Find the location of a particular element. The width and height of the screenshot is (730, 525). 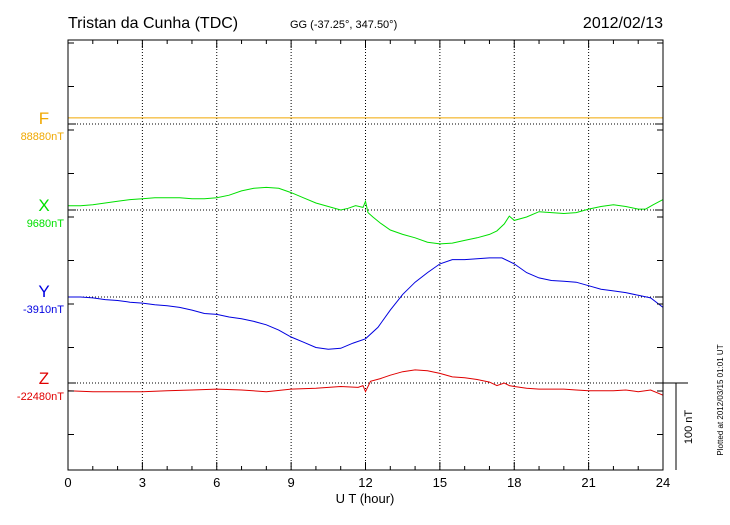

series-name-x: X is located at coordinates (43, 205).